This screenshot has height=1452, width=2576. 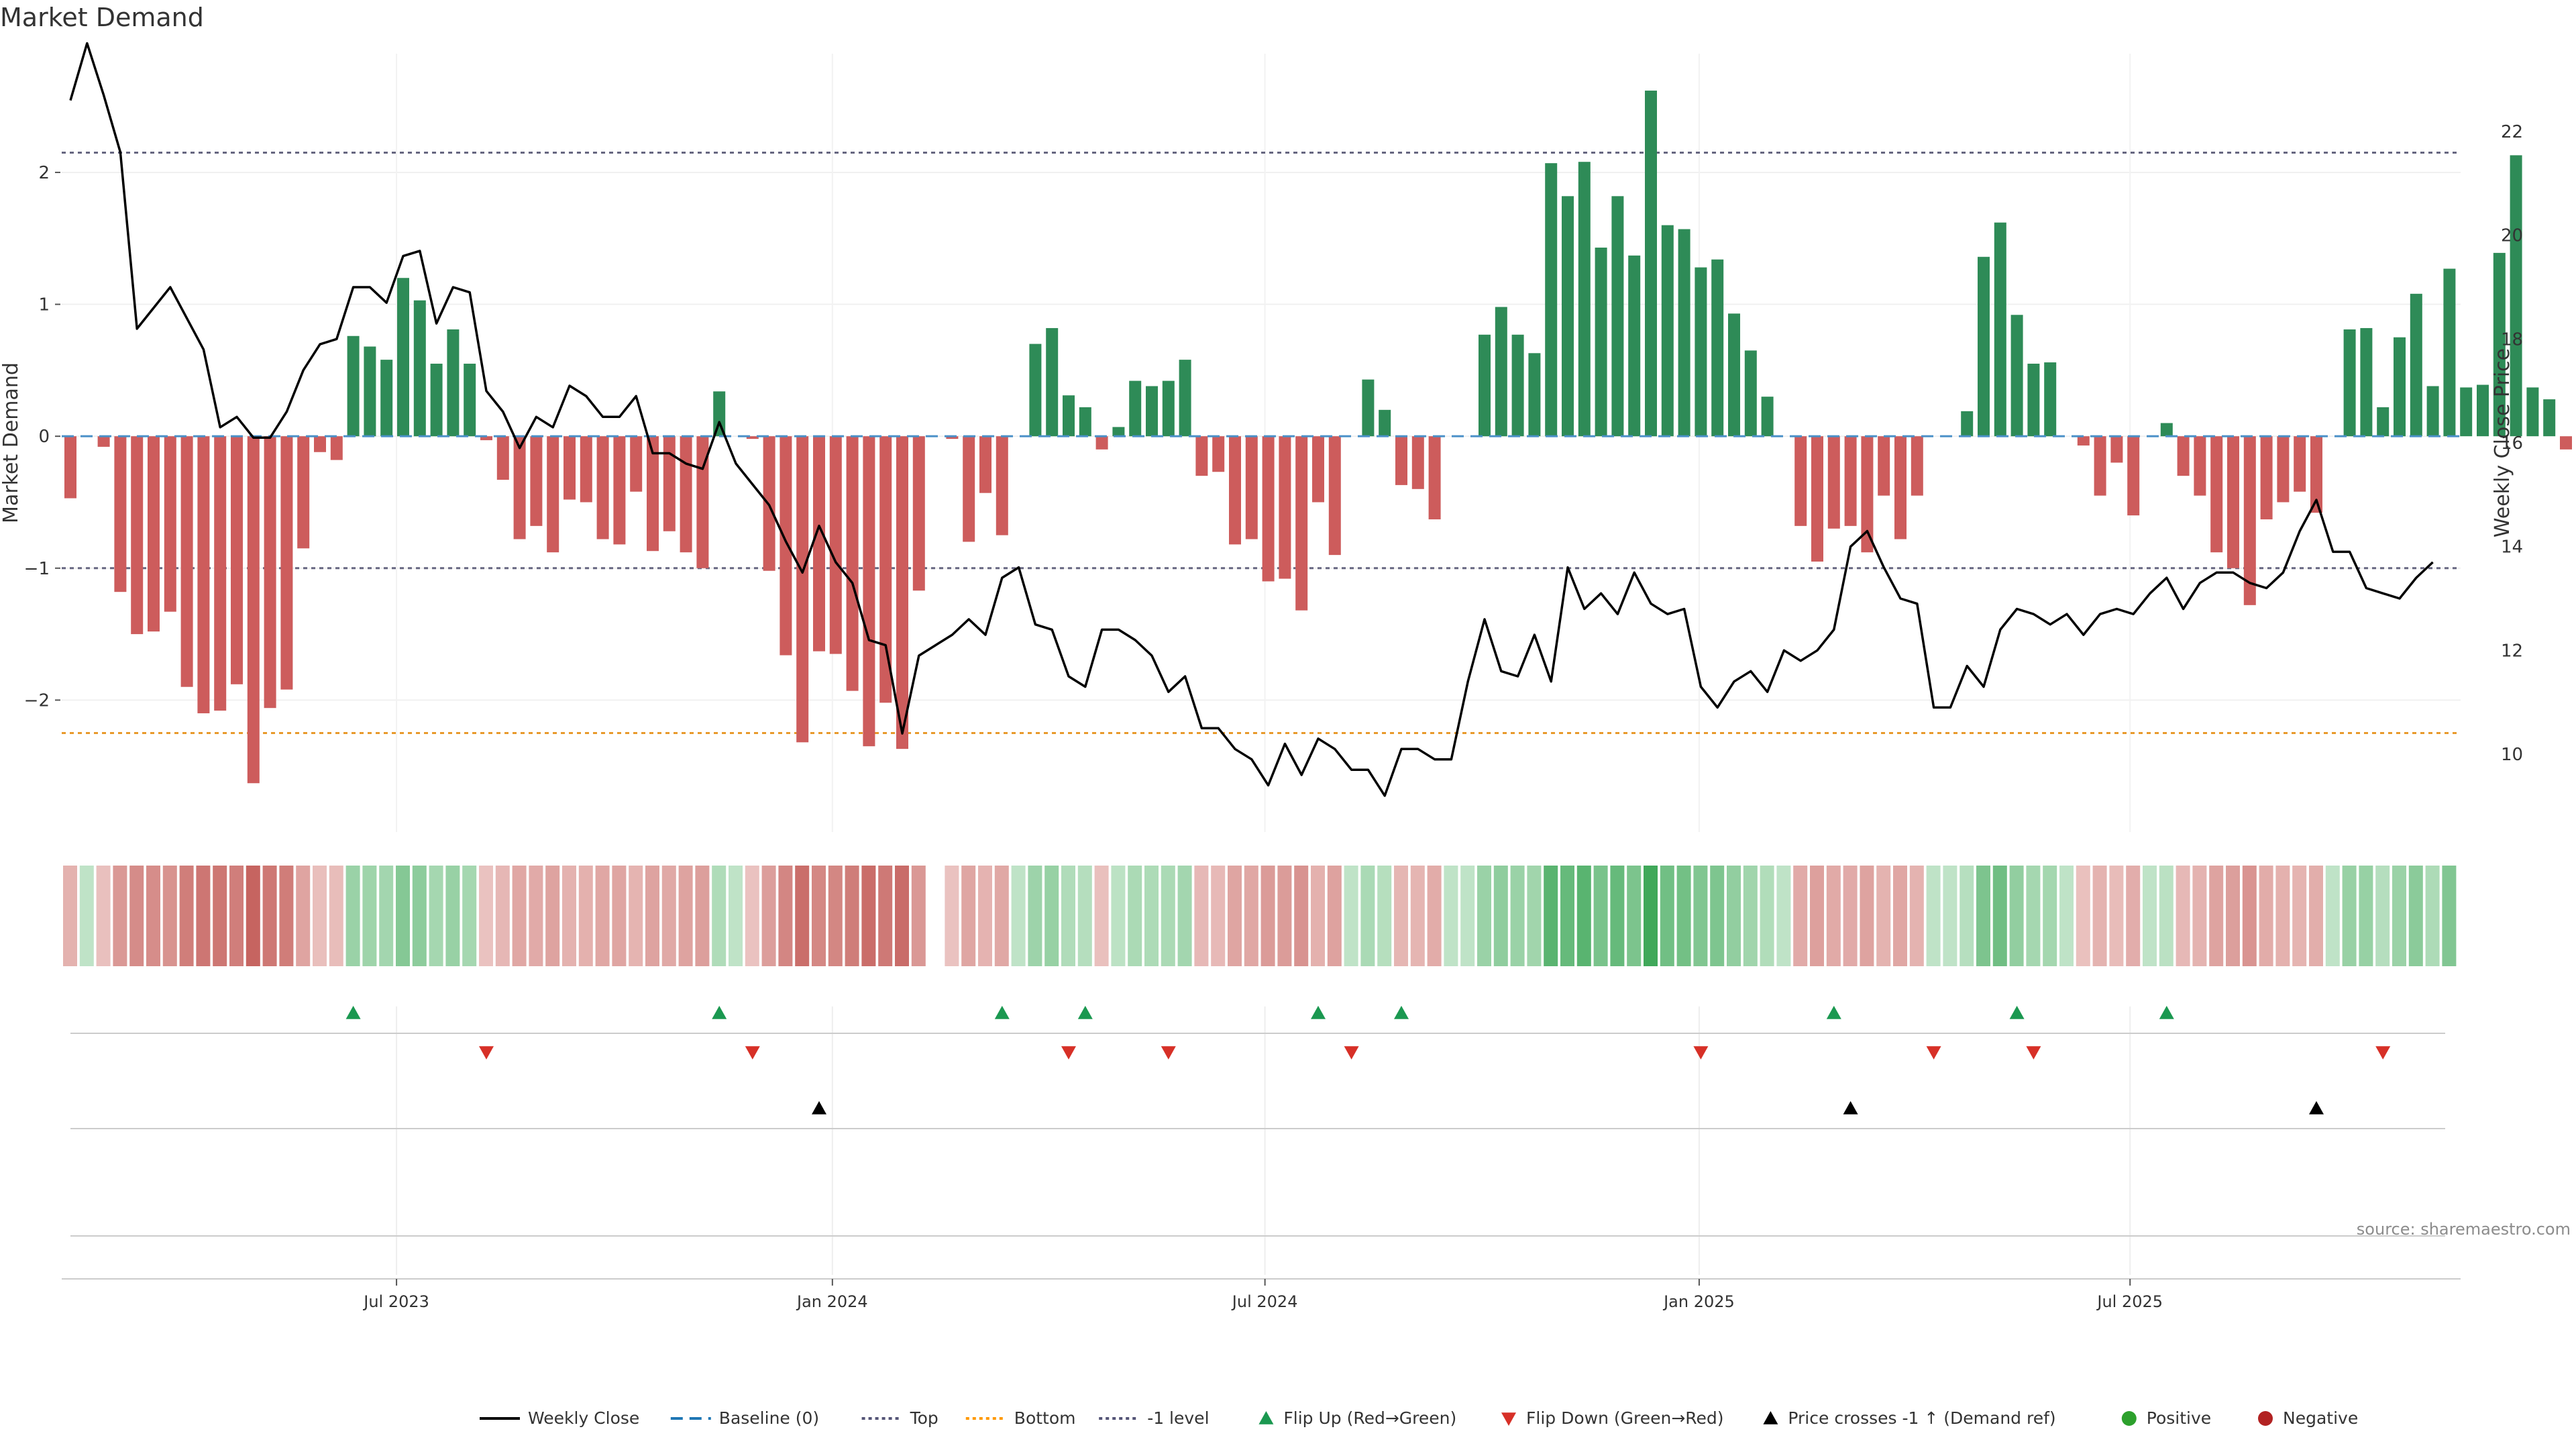 What do you see at coordinates (2265, 1419) in the screenshot?
I see `legend-swatch-circle` at bounding box center [2265, 1419].